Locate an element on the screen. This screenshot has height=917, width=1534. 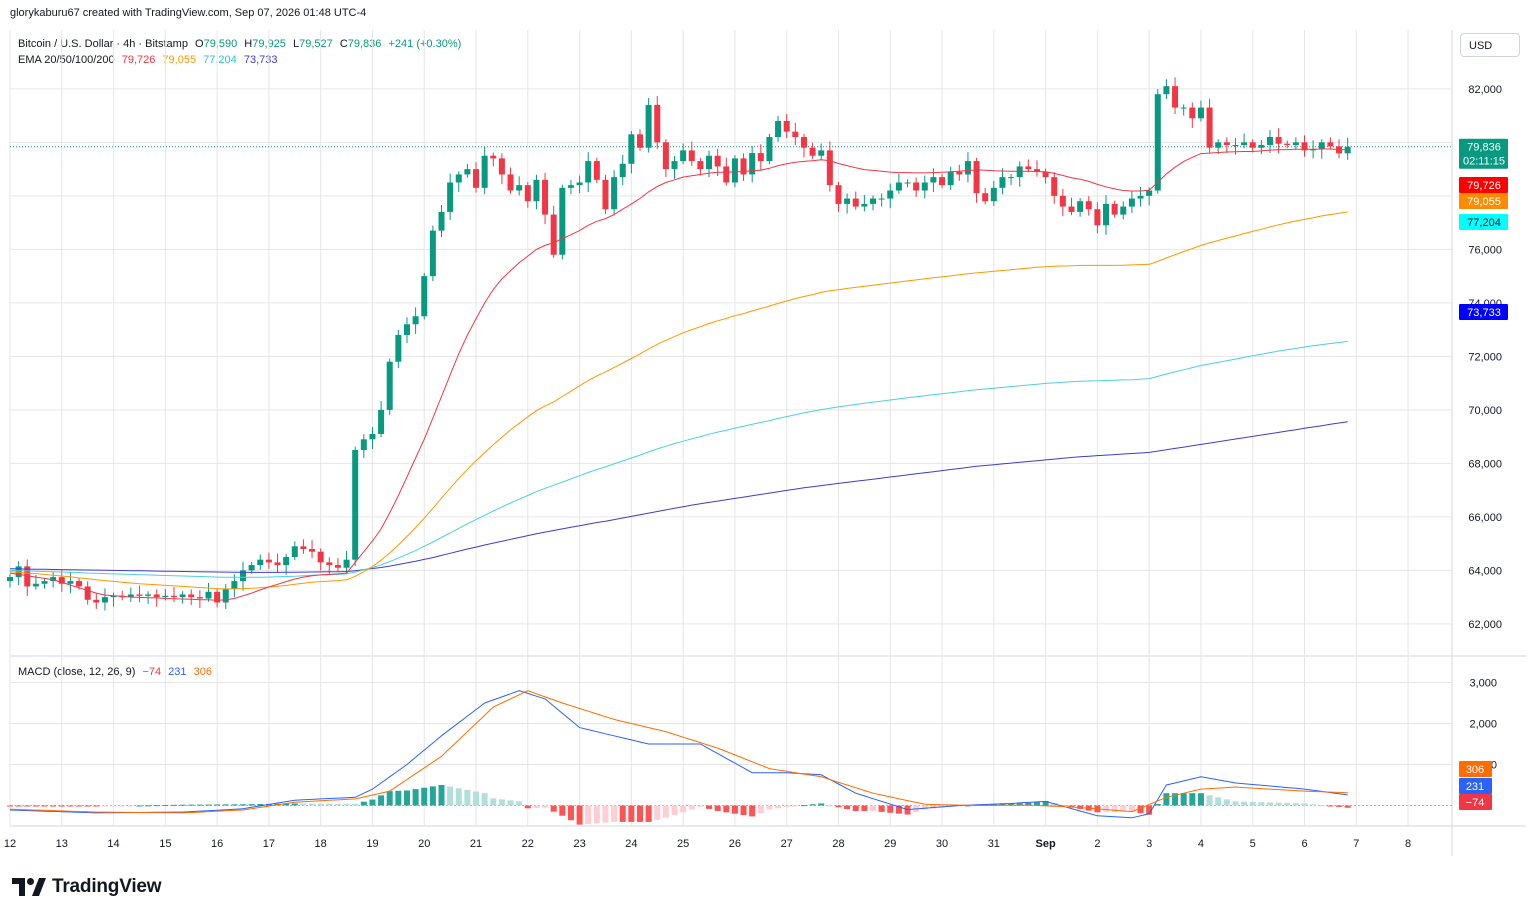
ema100-value: 77,204 is located at coordinates (220, 60).